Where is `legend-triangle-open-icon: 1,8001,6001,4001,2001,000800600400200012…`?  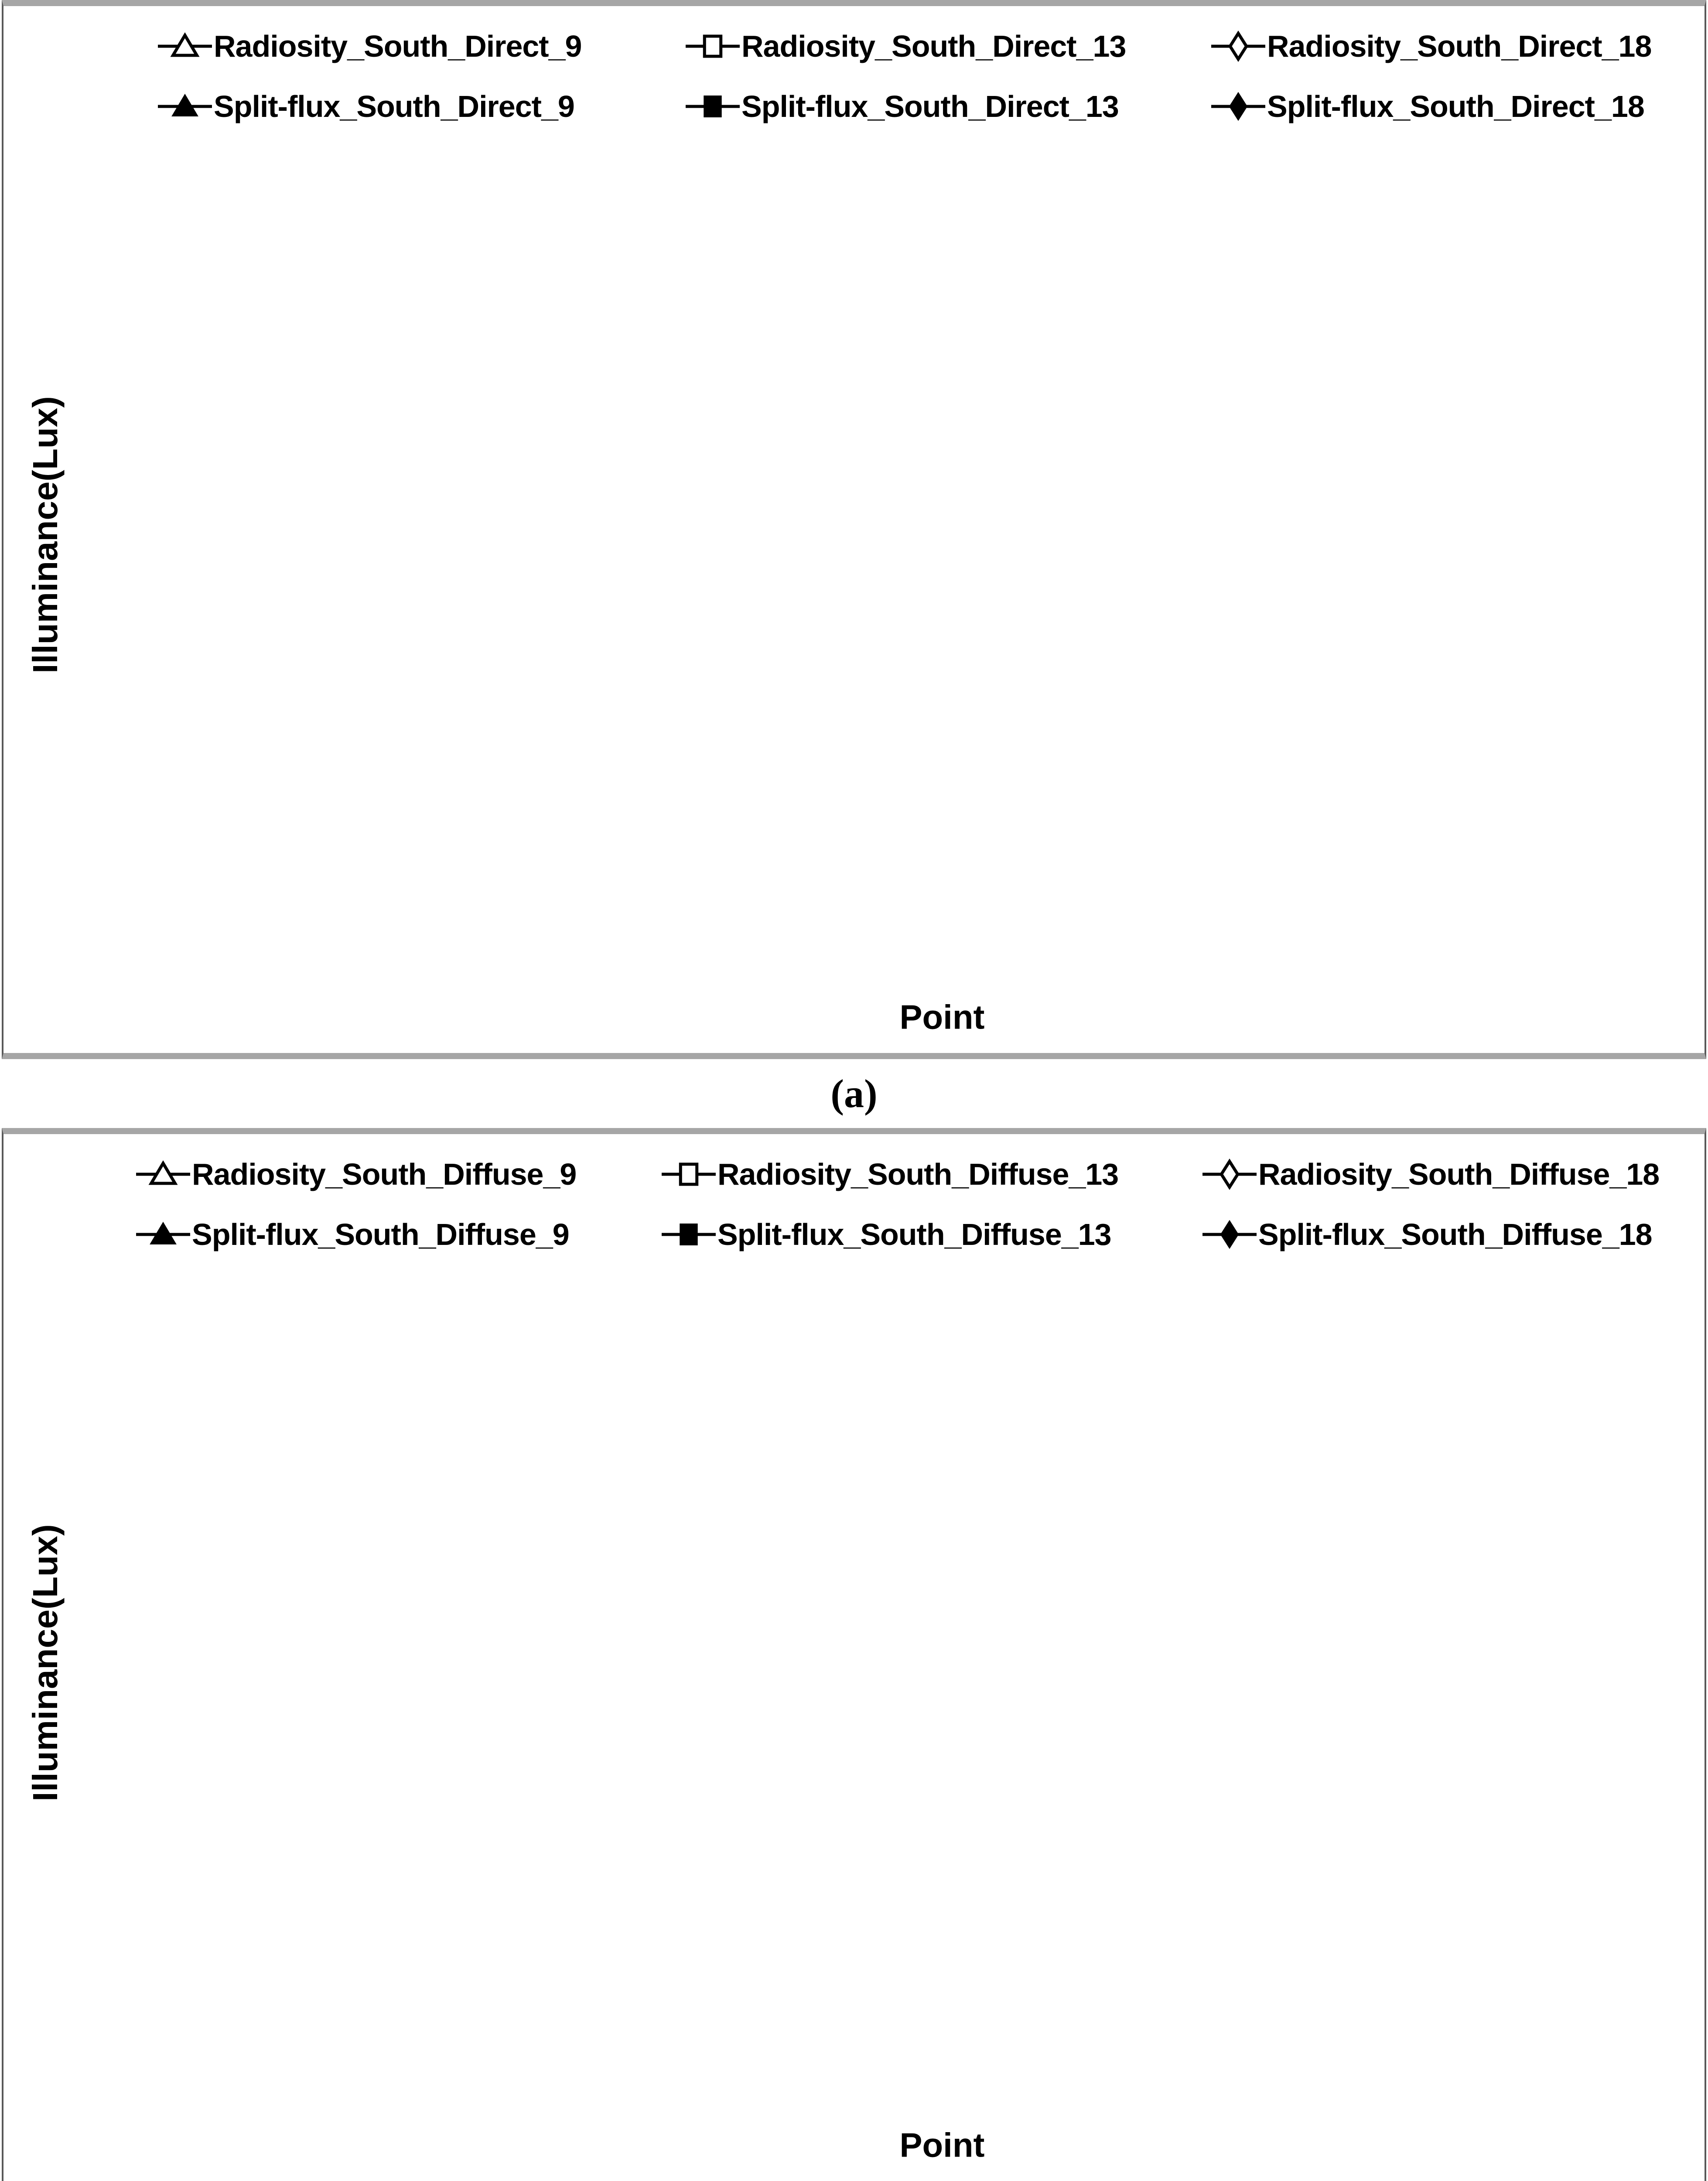
legend-triangle-open-icon: 1,8001,6001,4001,2001,000800600400200012… is located at coordinates (163, 1172).